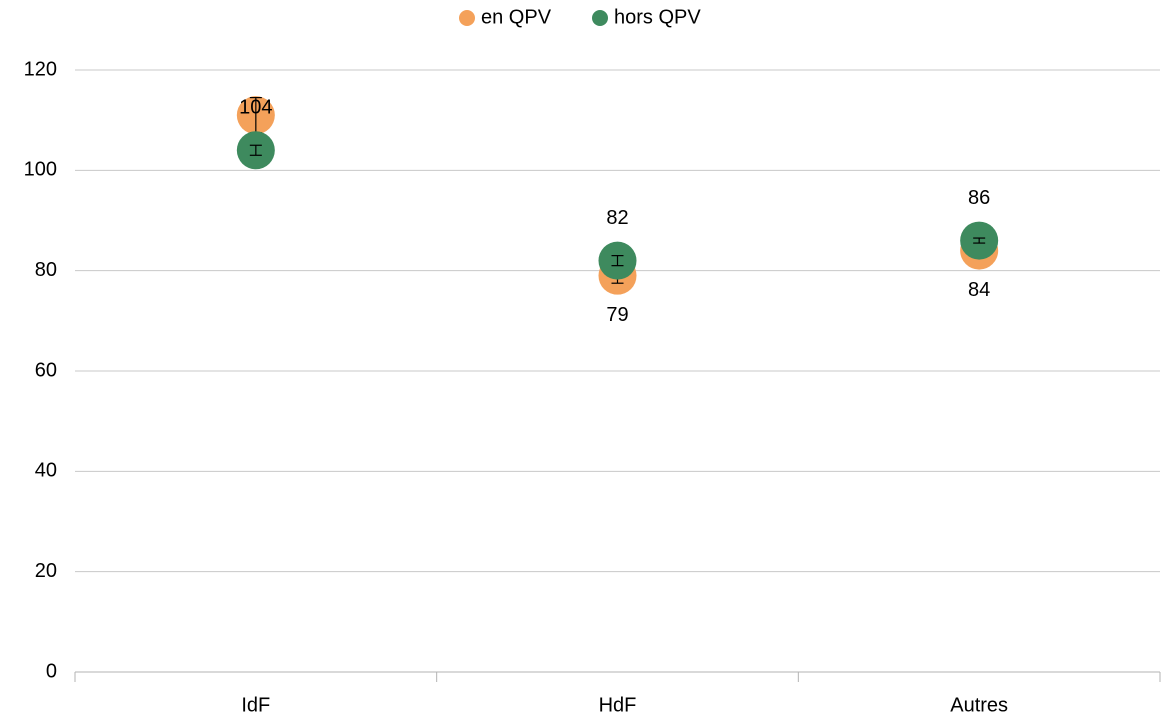 The height and width of the screenshot is (725, 1166). Describe the element at coordinates (46, 571) in the screenshot. I see `y-tick-label: 20` at that location.